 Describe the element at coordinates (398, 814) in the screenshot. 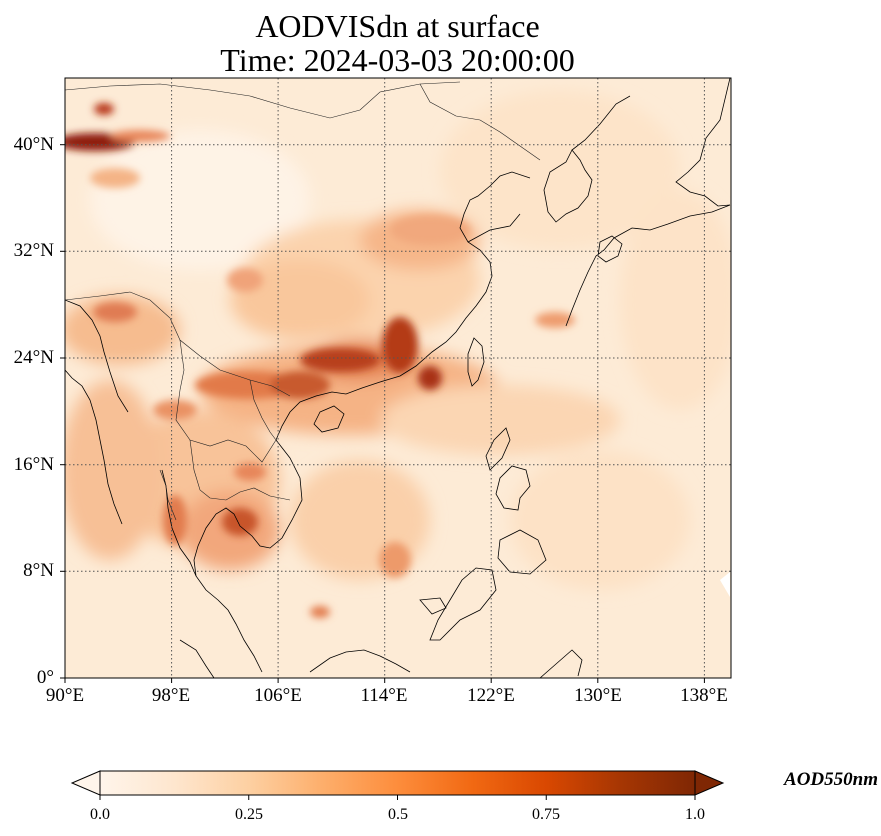

I see `colorbar-tick-05: 0.5` at that location.